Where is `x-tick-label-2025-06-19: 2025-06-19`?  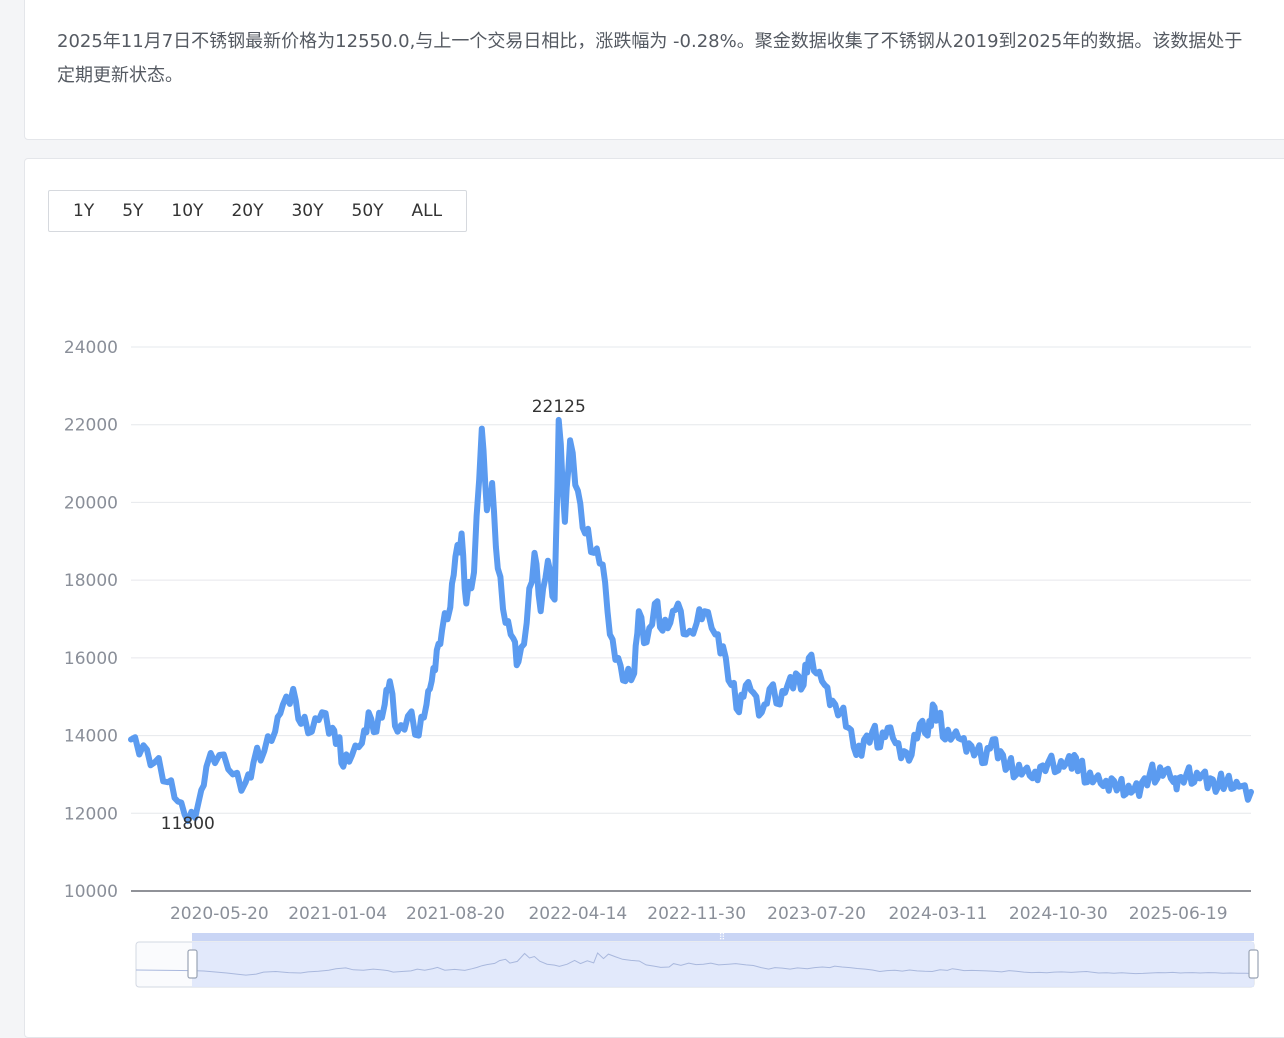 x-tick-label-2025-06-19: 2025-06-19 is located at coordinates (1178, 914).